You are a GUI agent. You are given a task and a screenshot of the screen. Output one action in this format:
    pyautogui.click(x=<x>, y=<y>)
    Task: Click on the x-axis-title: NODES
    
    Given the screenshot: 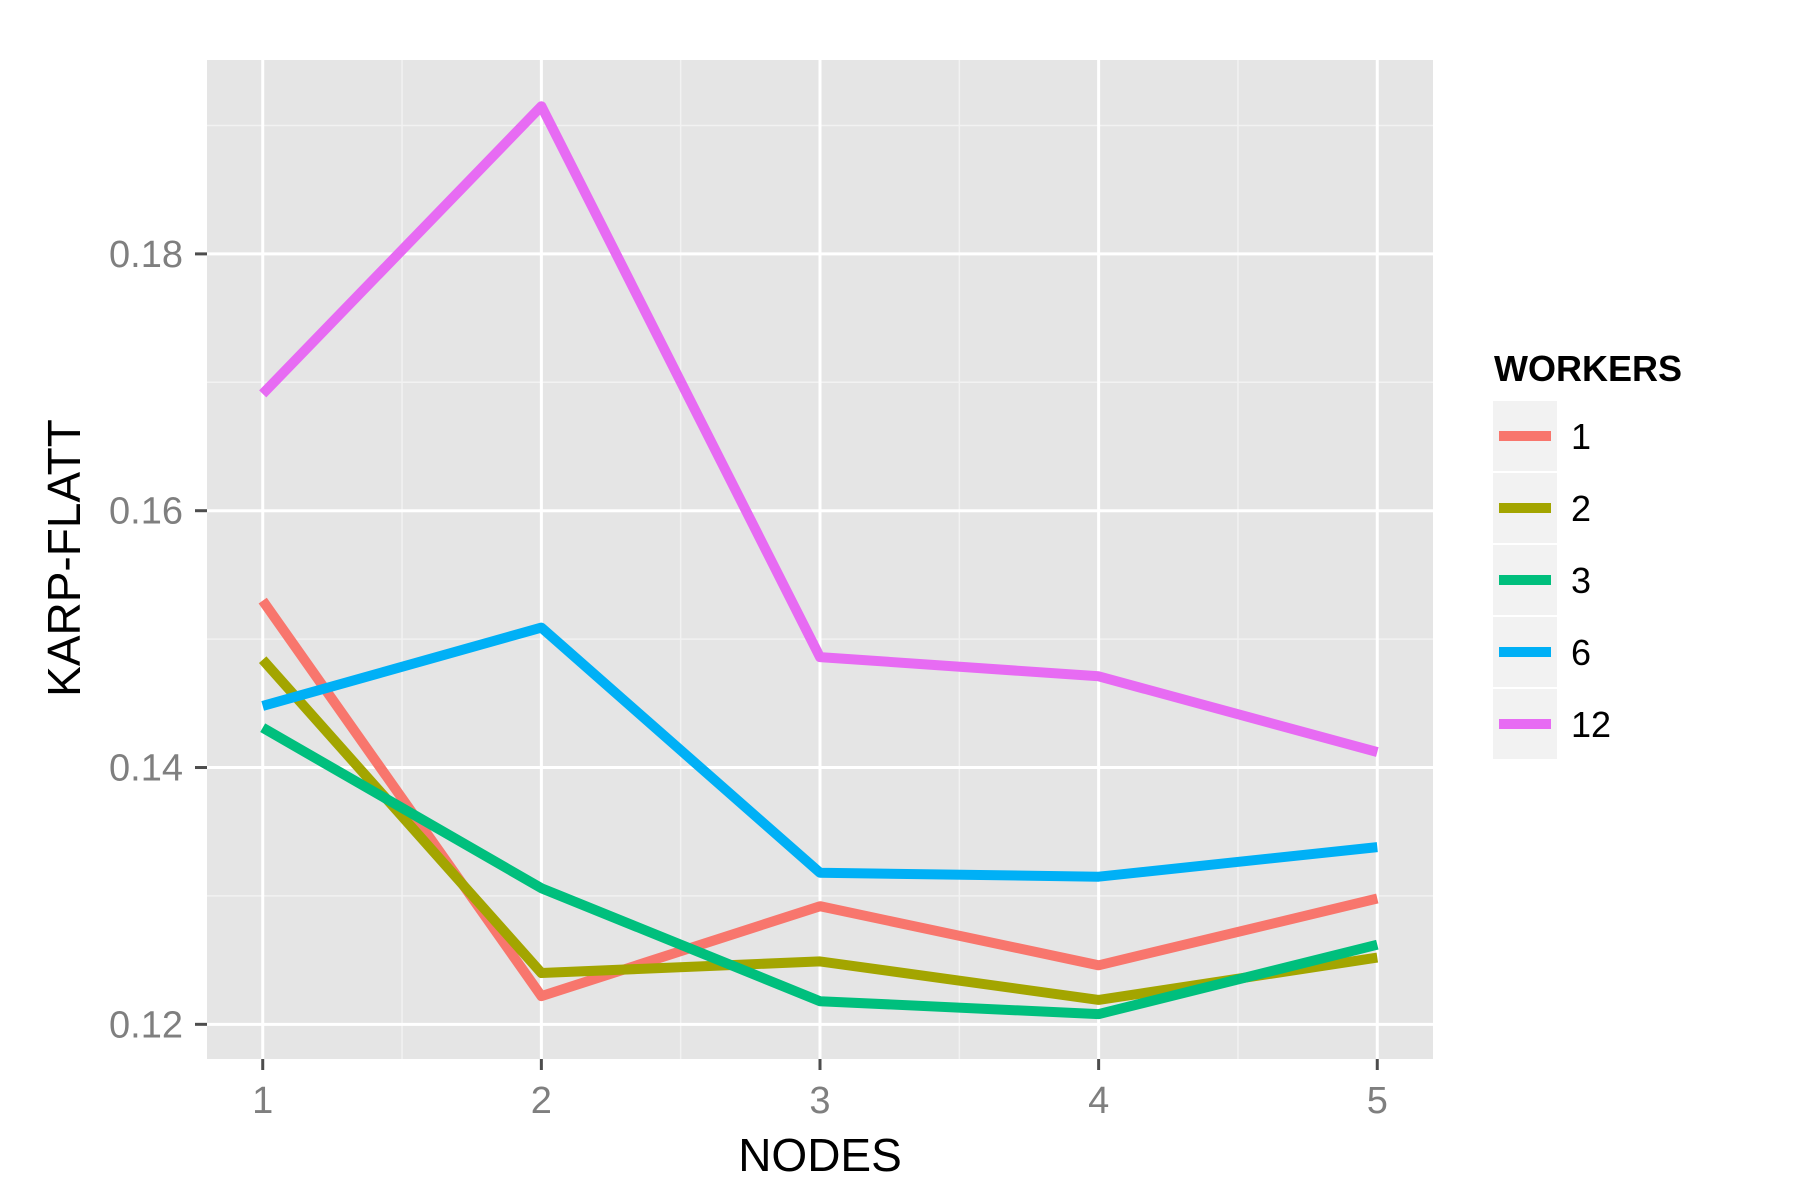 What is the action you would take?
    pyautogui.click(x=820, y=1155)
    